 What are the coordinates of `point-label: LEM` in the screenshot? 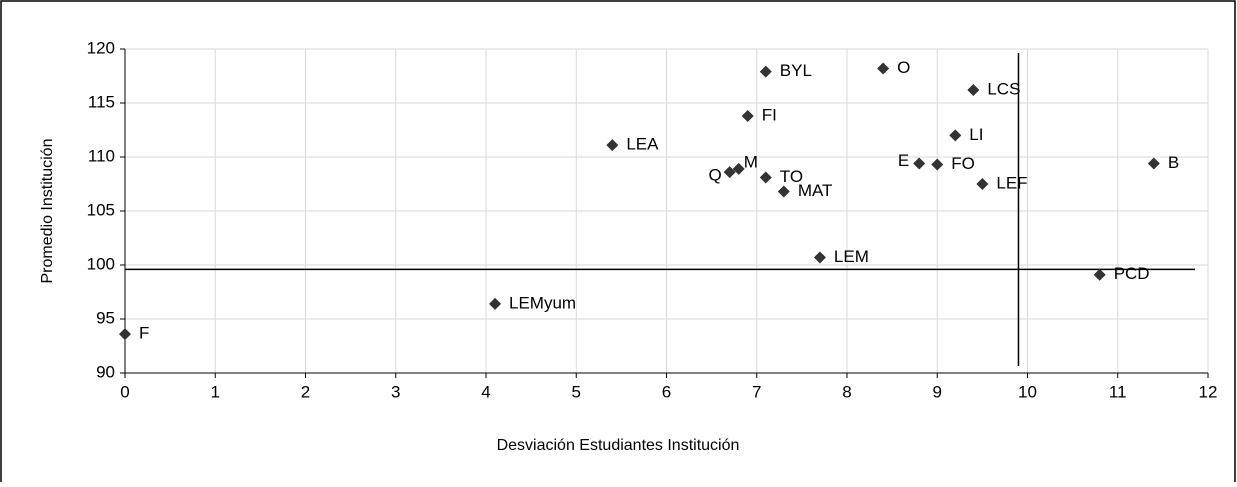 It's located at (851, 256).